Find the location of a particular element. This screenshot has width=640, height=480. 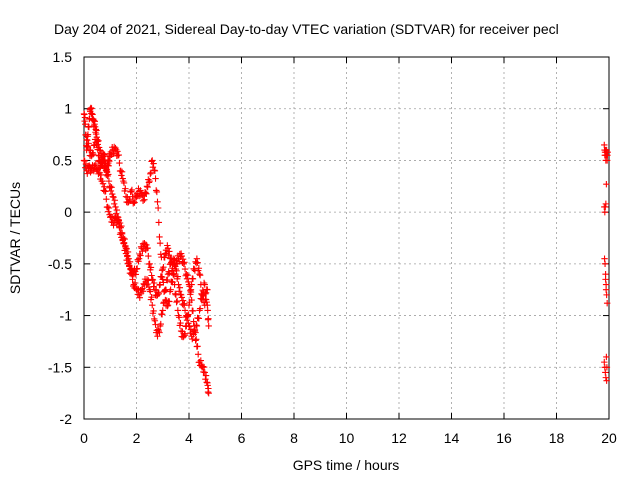

y-tick-label: 1 is located at coordinates (68, 109).